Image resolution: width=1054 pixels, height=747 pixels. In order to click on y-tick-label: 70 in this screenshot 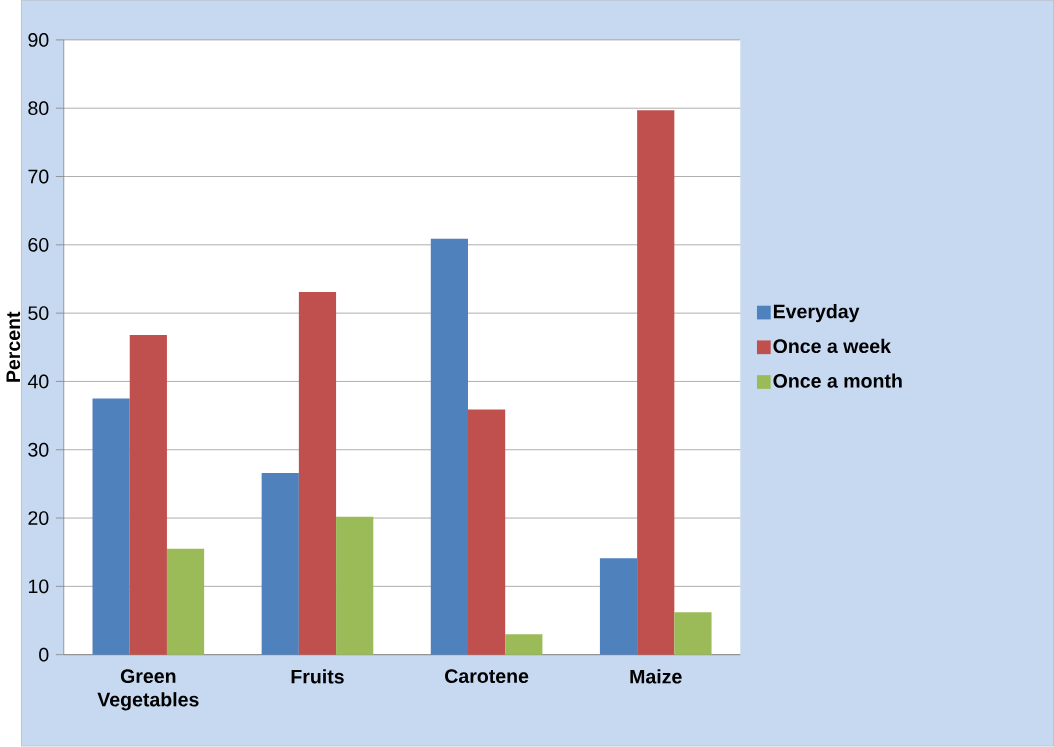, I will do `click(38, 176)`.